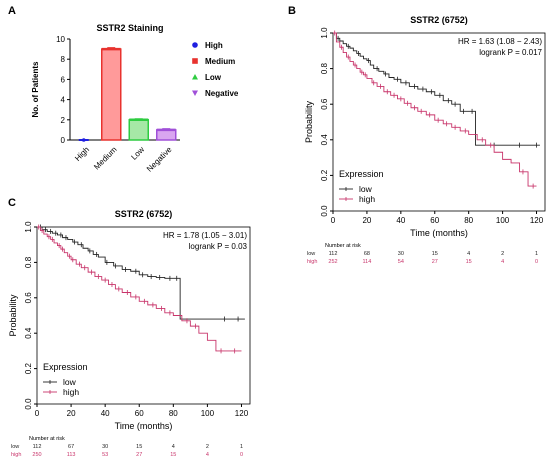 This screenshot has width=550, height=466. I want to click on km-b-title: SSTR2 (6752), so click(439, 20).